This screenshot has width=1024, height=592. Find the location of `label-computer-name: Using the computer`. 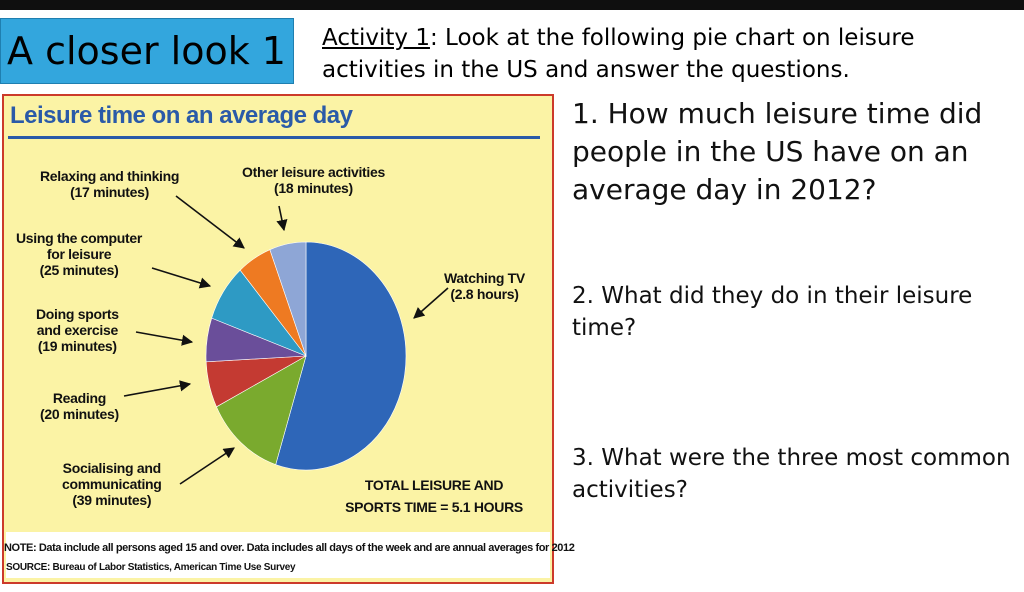

label-computer-name: Using the computer is located at coordinates (79, 238).